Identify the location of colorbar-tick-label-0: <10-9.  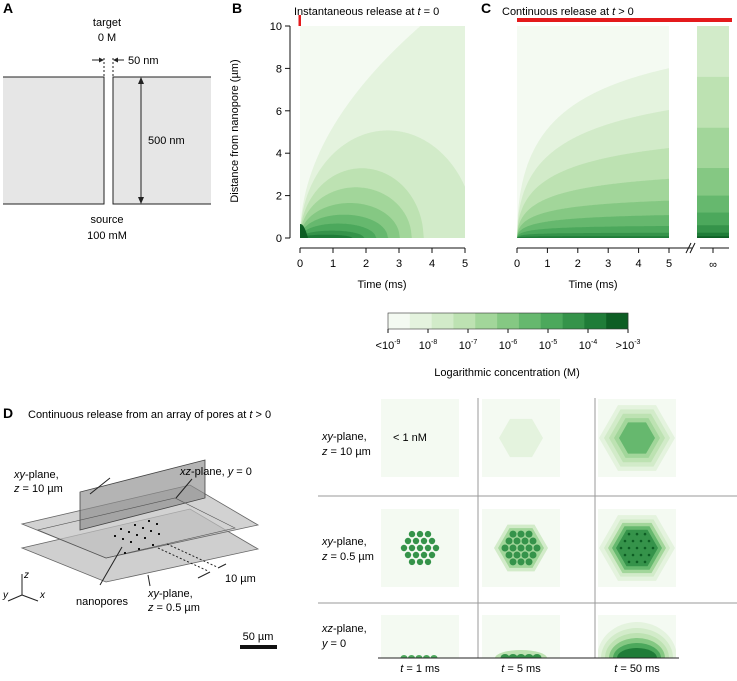
(388, 345).